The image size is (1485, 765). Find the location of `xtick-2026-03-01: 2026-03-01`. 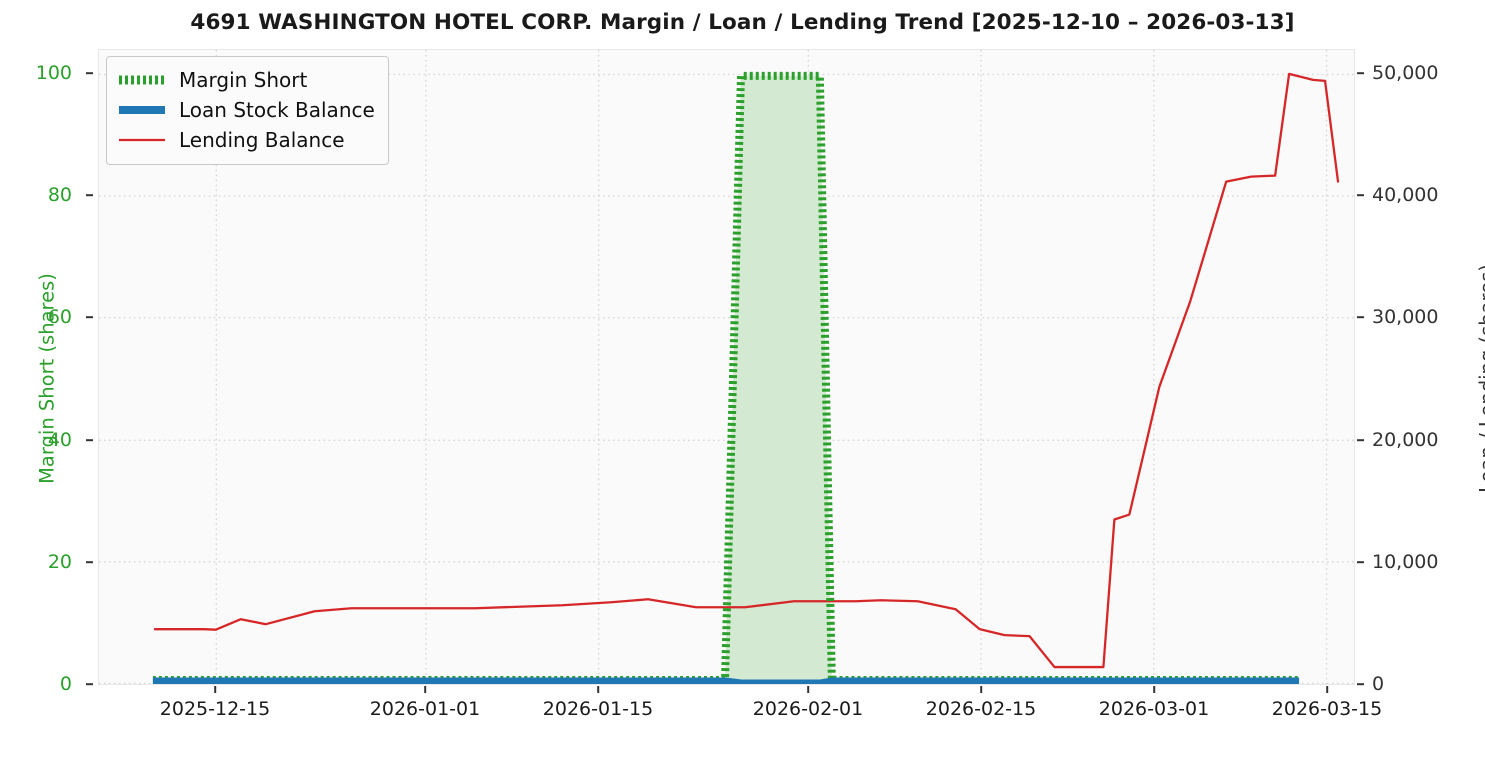

xtick-2026-03-01: 2026-03-01 is located at coordinates (1154, 709).